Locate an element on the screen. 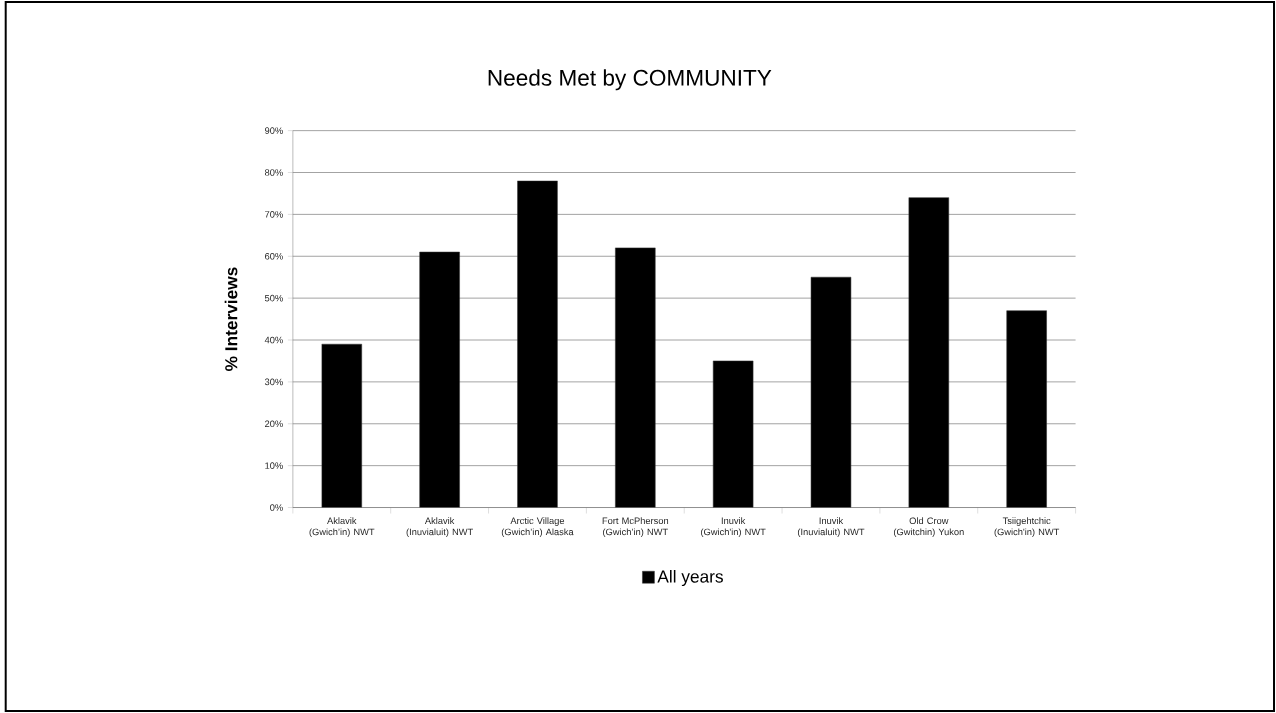 The width and height of the screenshot is (1276, 713). x-tick-label: Aklavik (Inuvialuit) NWT is located at coordinates (439, 527).